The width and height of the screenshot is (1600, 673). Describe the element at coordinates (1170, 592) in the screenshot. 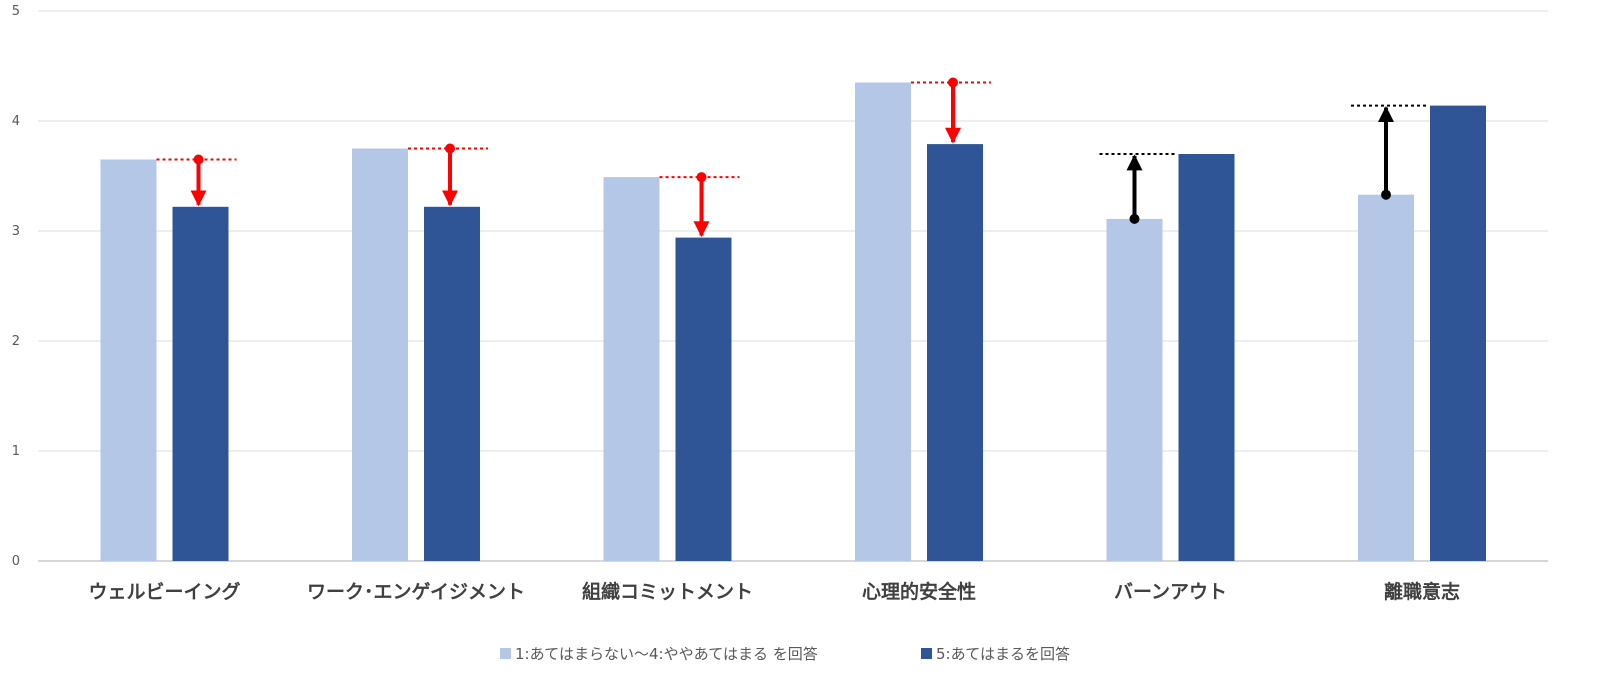

I see `x-category-label: バーンアウト` at that location.